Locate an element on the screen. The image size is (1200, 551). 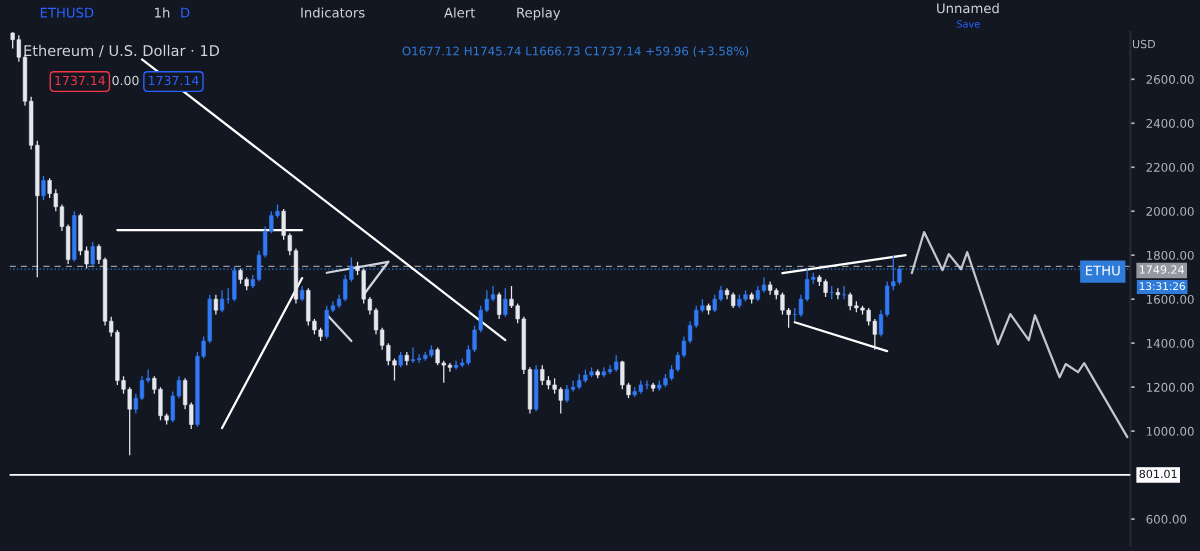
text: Indicators is located at coordinates (333, 12).